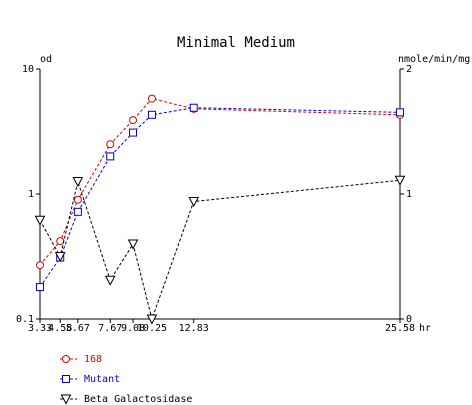 This screenshot has width=472, height=405. I want to click on right-axis-label: nmole/min/mg, so click(434, 59).